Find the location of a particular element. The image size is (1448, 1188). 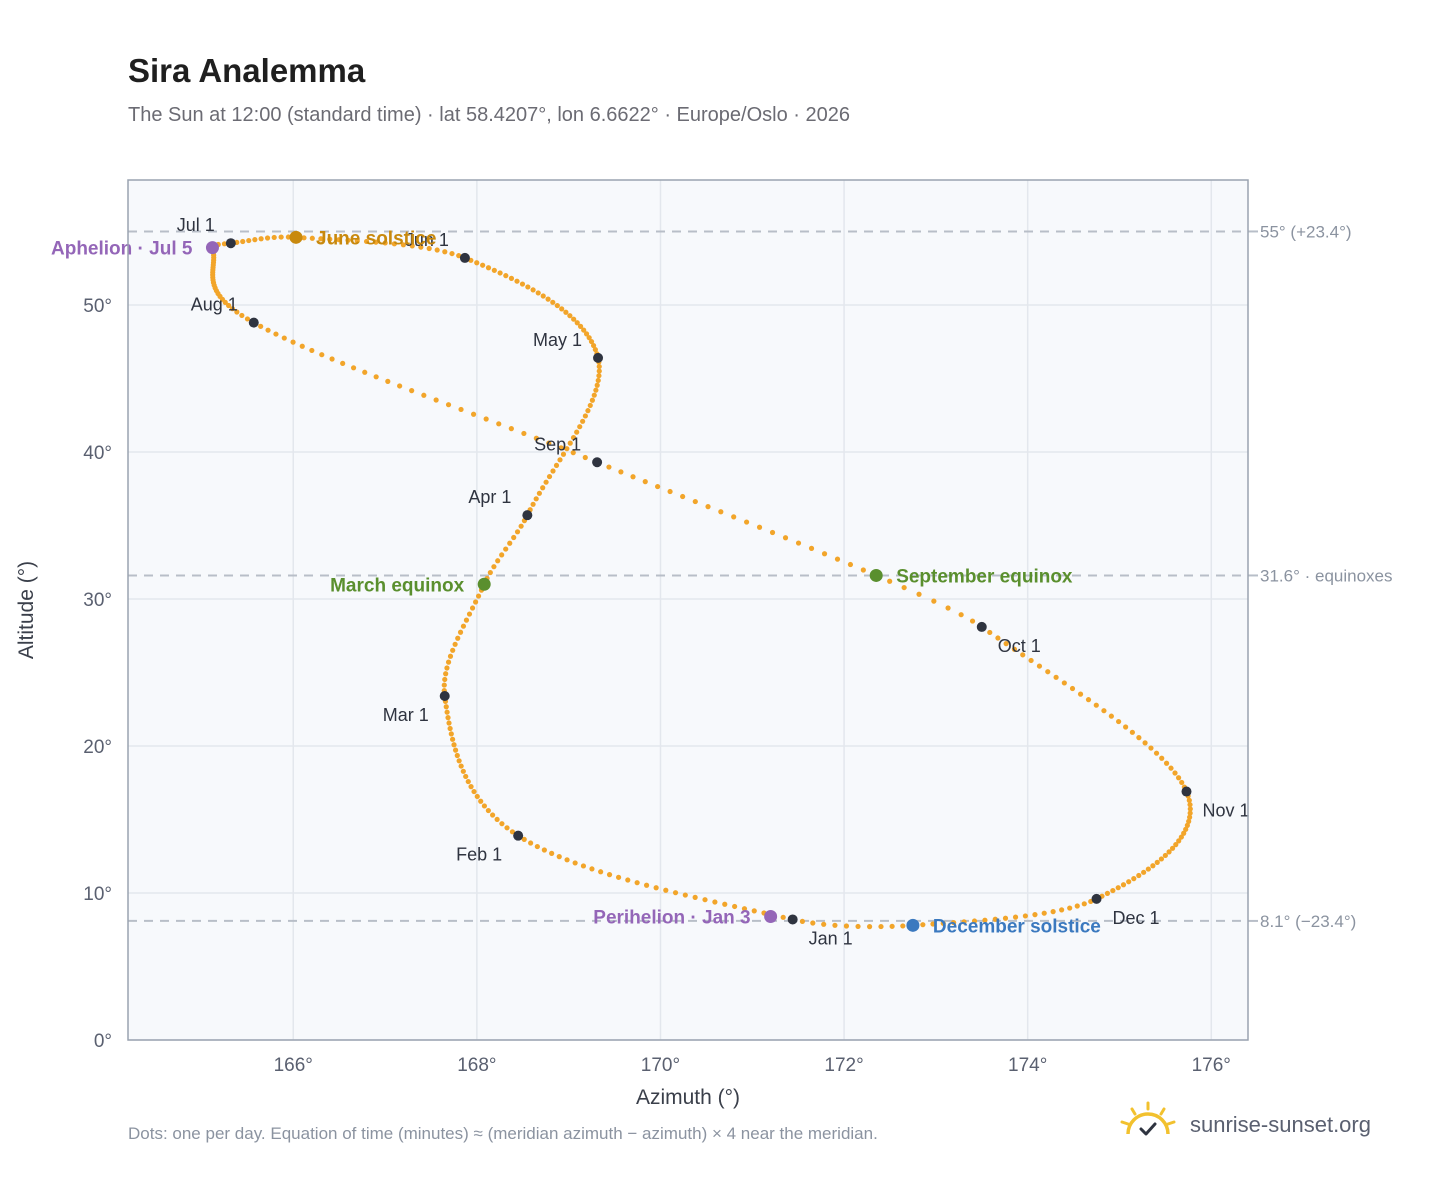

brand-logo: sunrise-sunset.org is located at coordinates (1260, 1124).